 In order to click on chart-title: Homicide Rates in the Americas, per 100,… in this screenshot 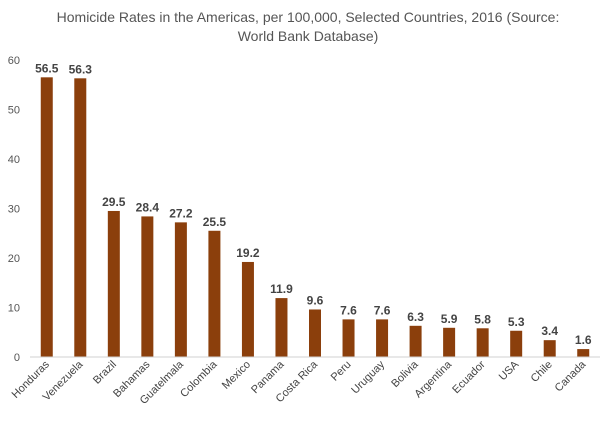, I will do `click(308, 26)`.